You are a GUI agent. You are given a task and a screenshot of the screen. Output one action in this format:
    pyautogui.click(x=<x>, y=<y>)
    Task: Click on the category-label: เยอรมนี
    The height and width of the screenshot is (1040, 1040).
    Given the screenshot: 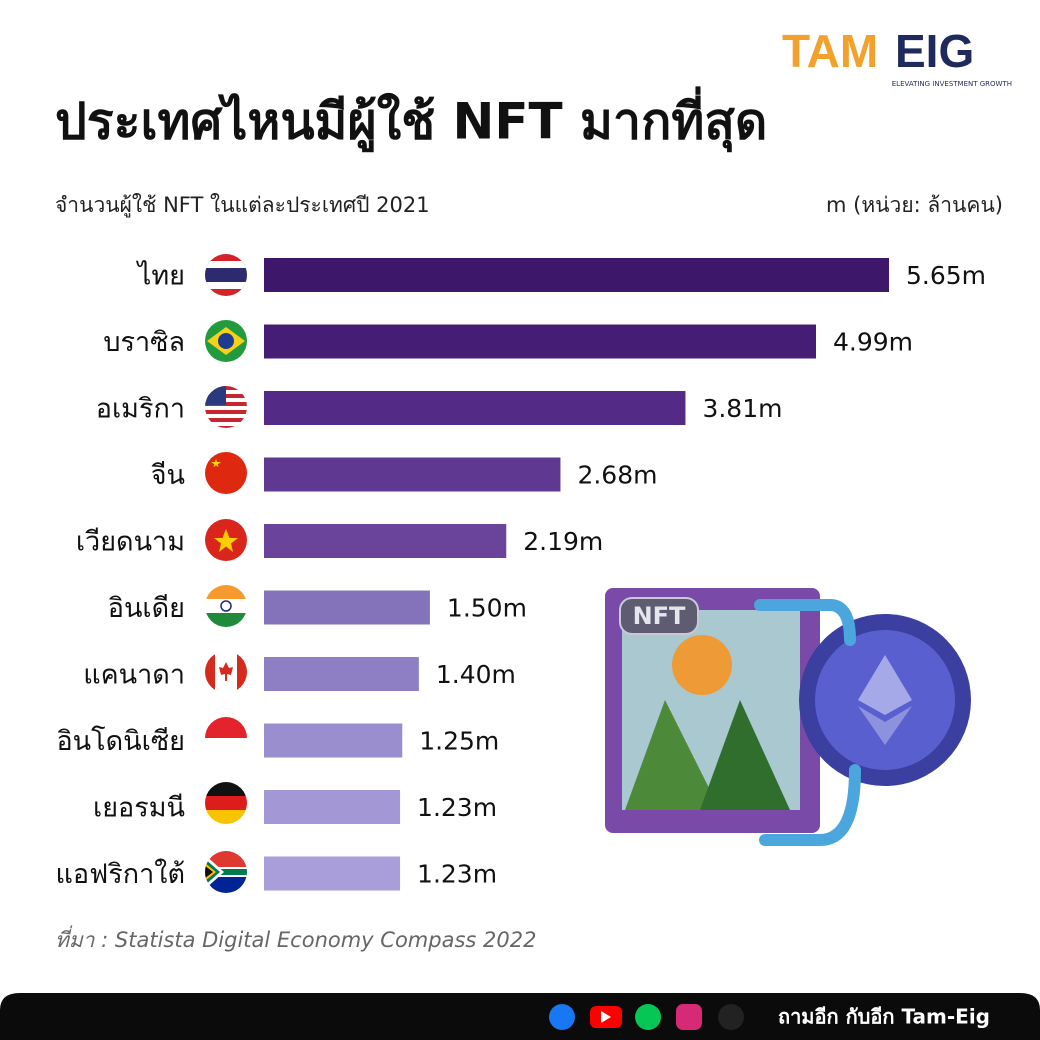 What is the action you would take?
    pyautogui.click(x=139, y=808)
    